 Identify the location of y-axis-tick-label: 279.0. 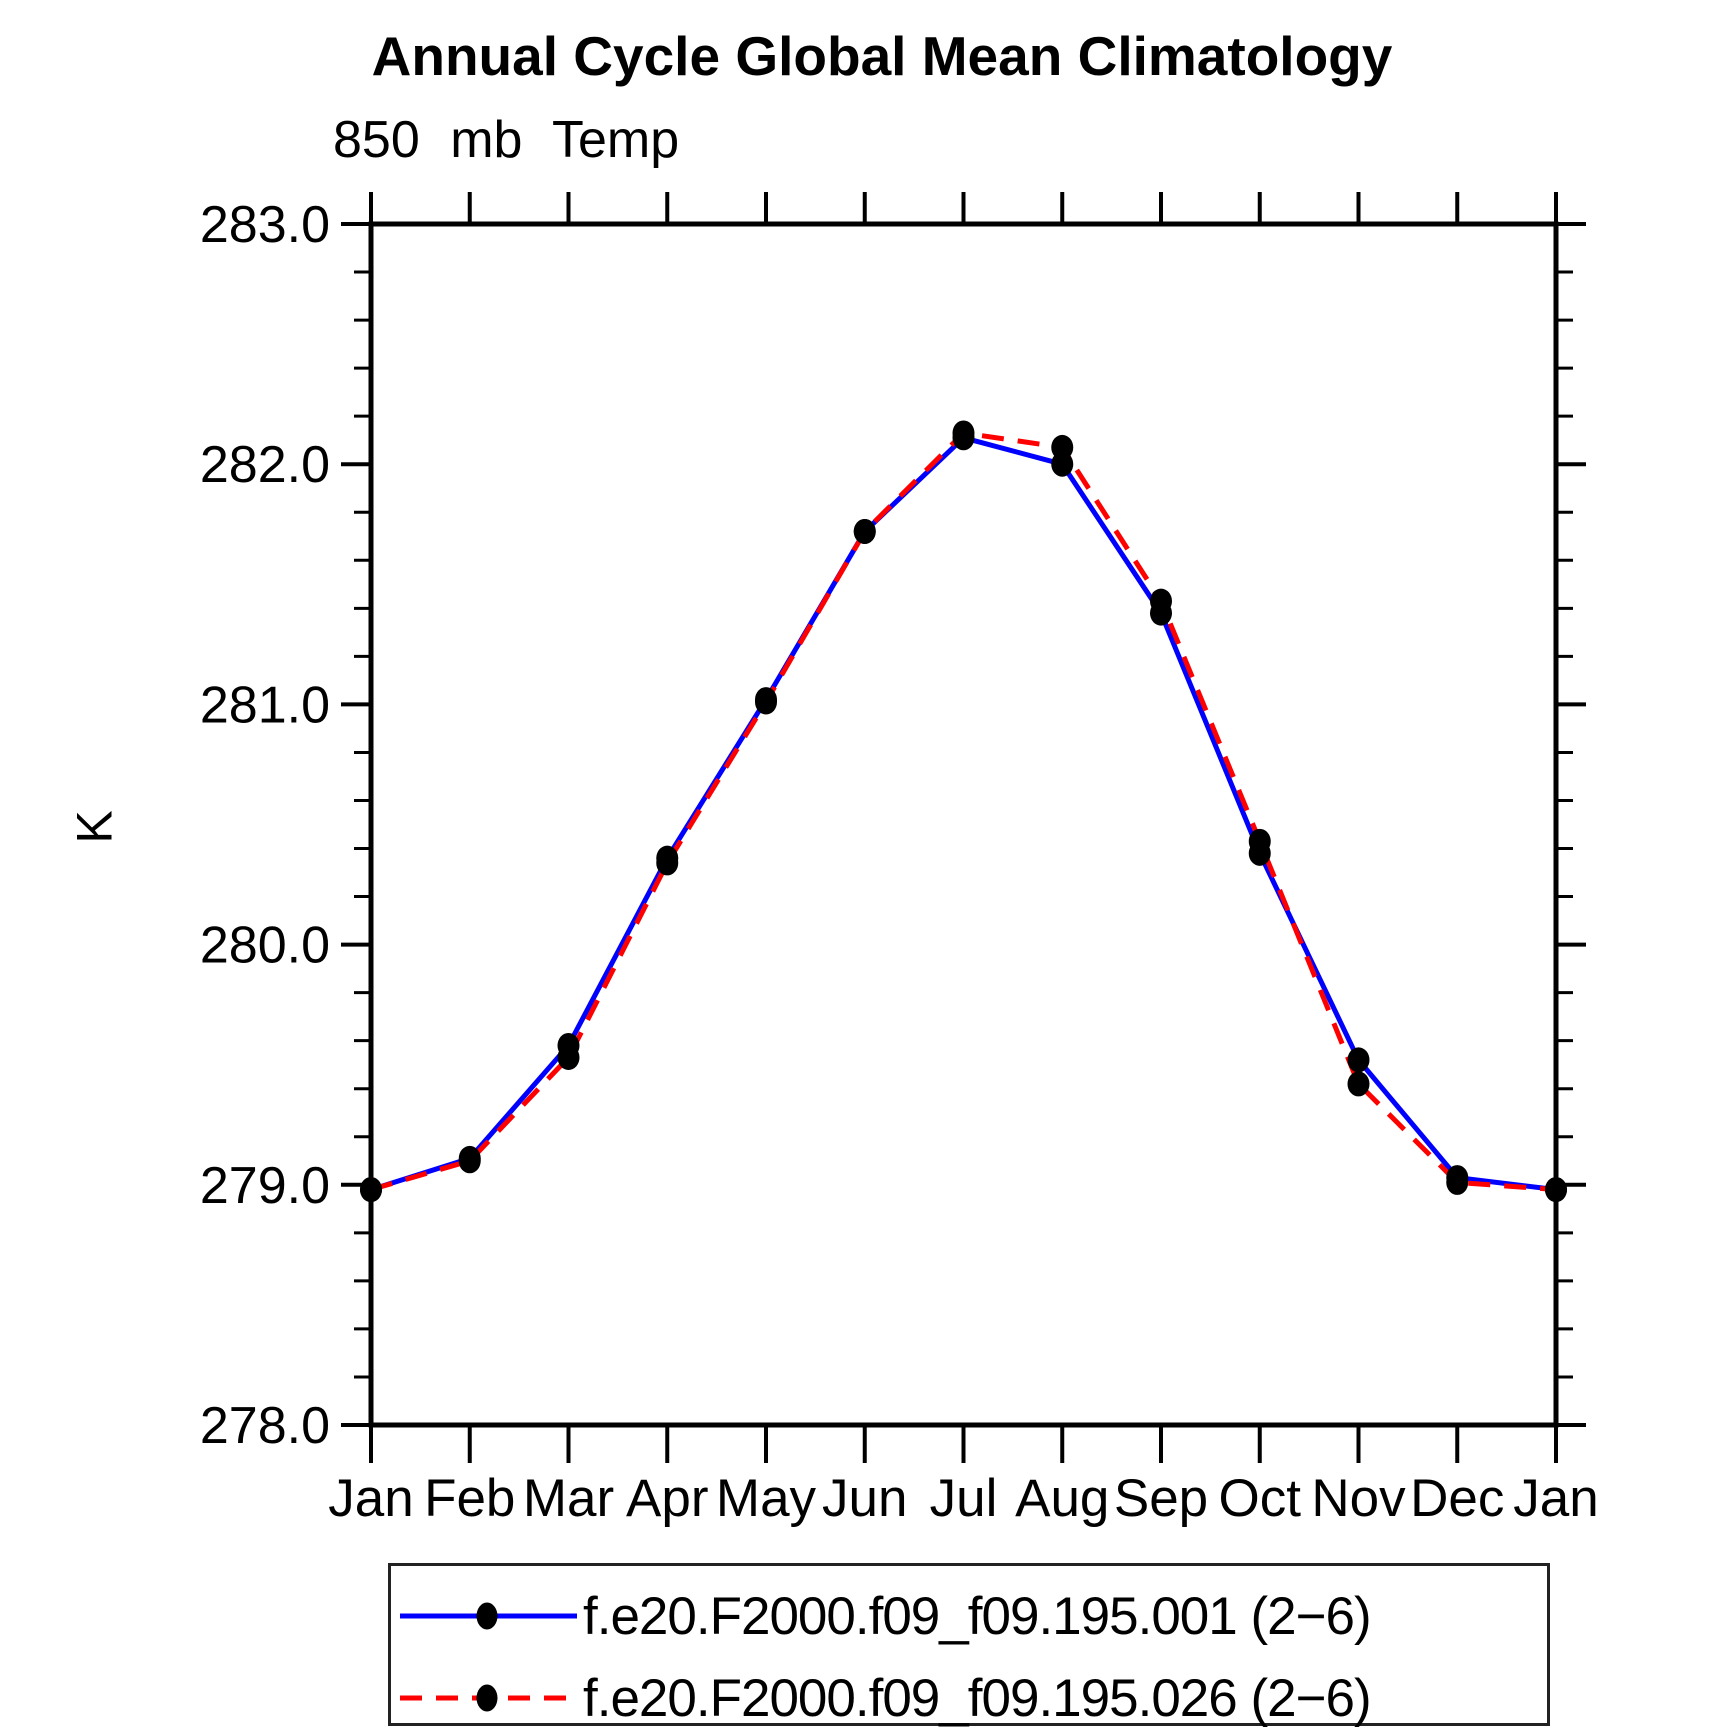
(265, 1186).